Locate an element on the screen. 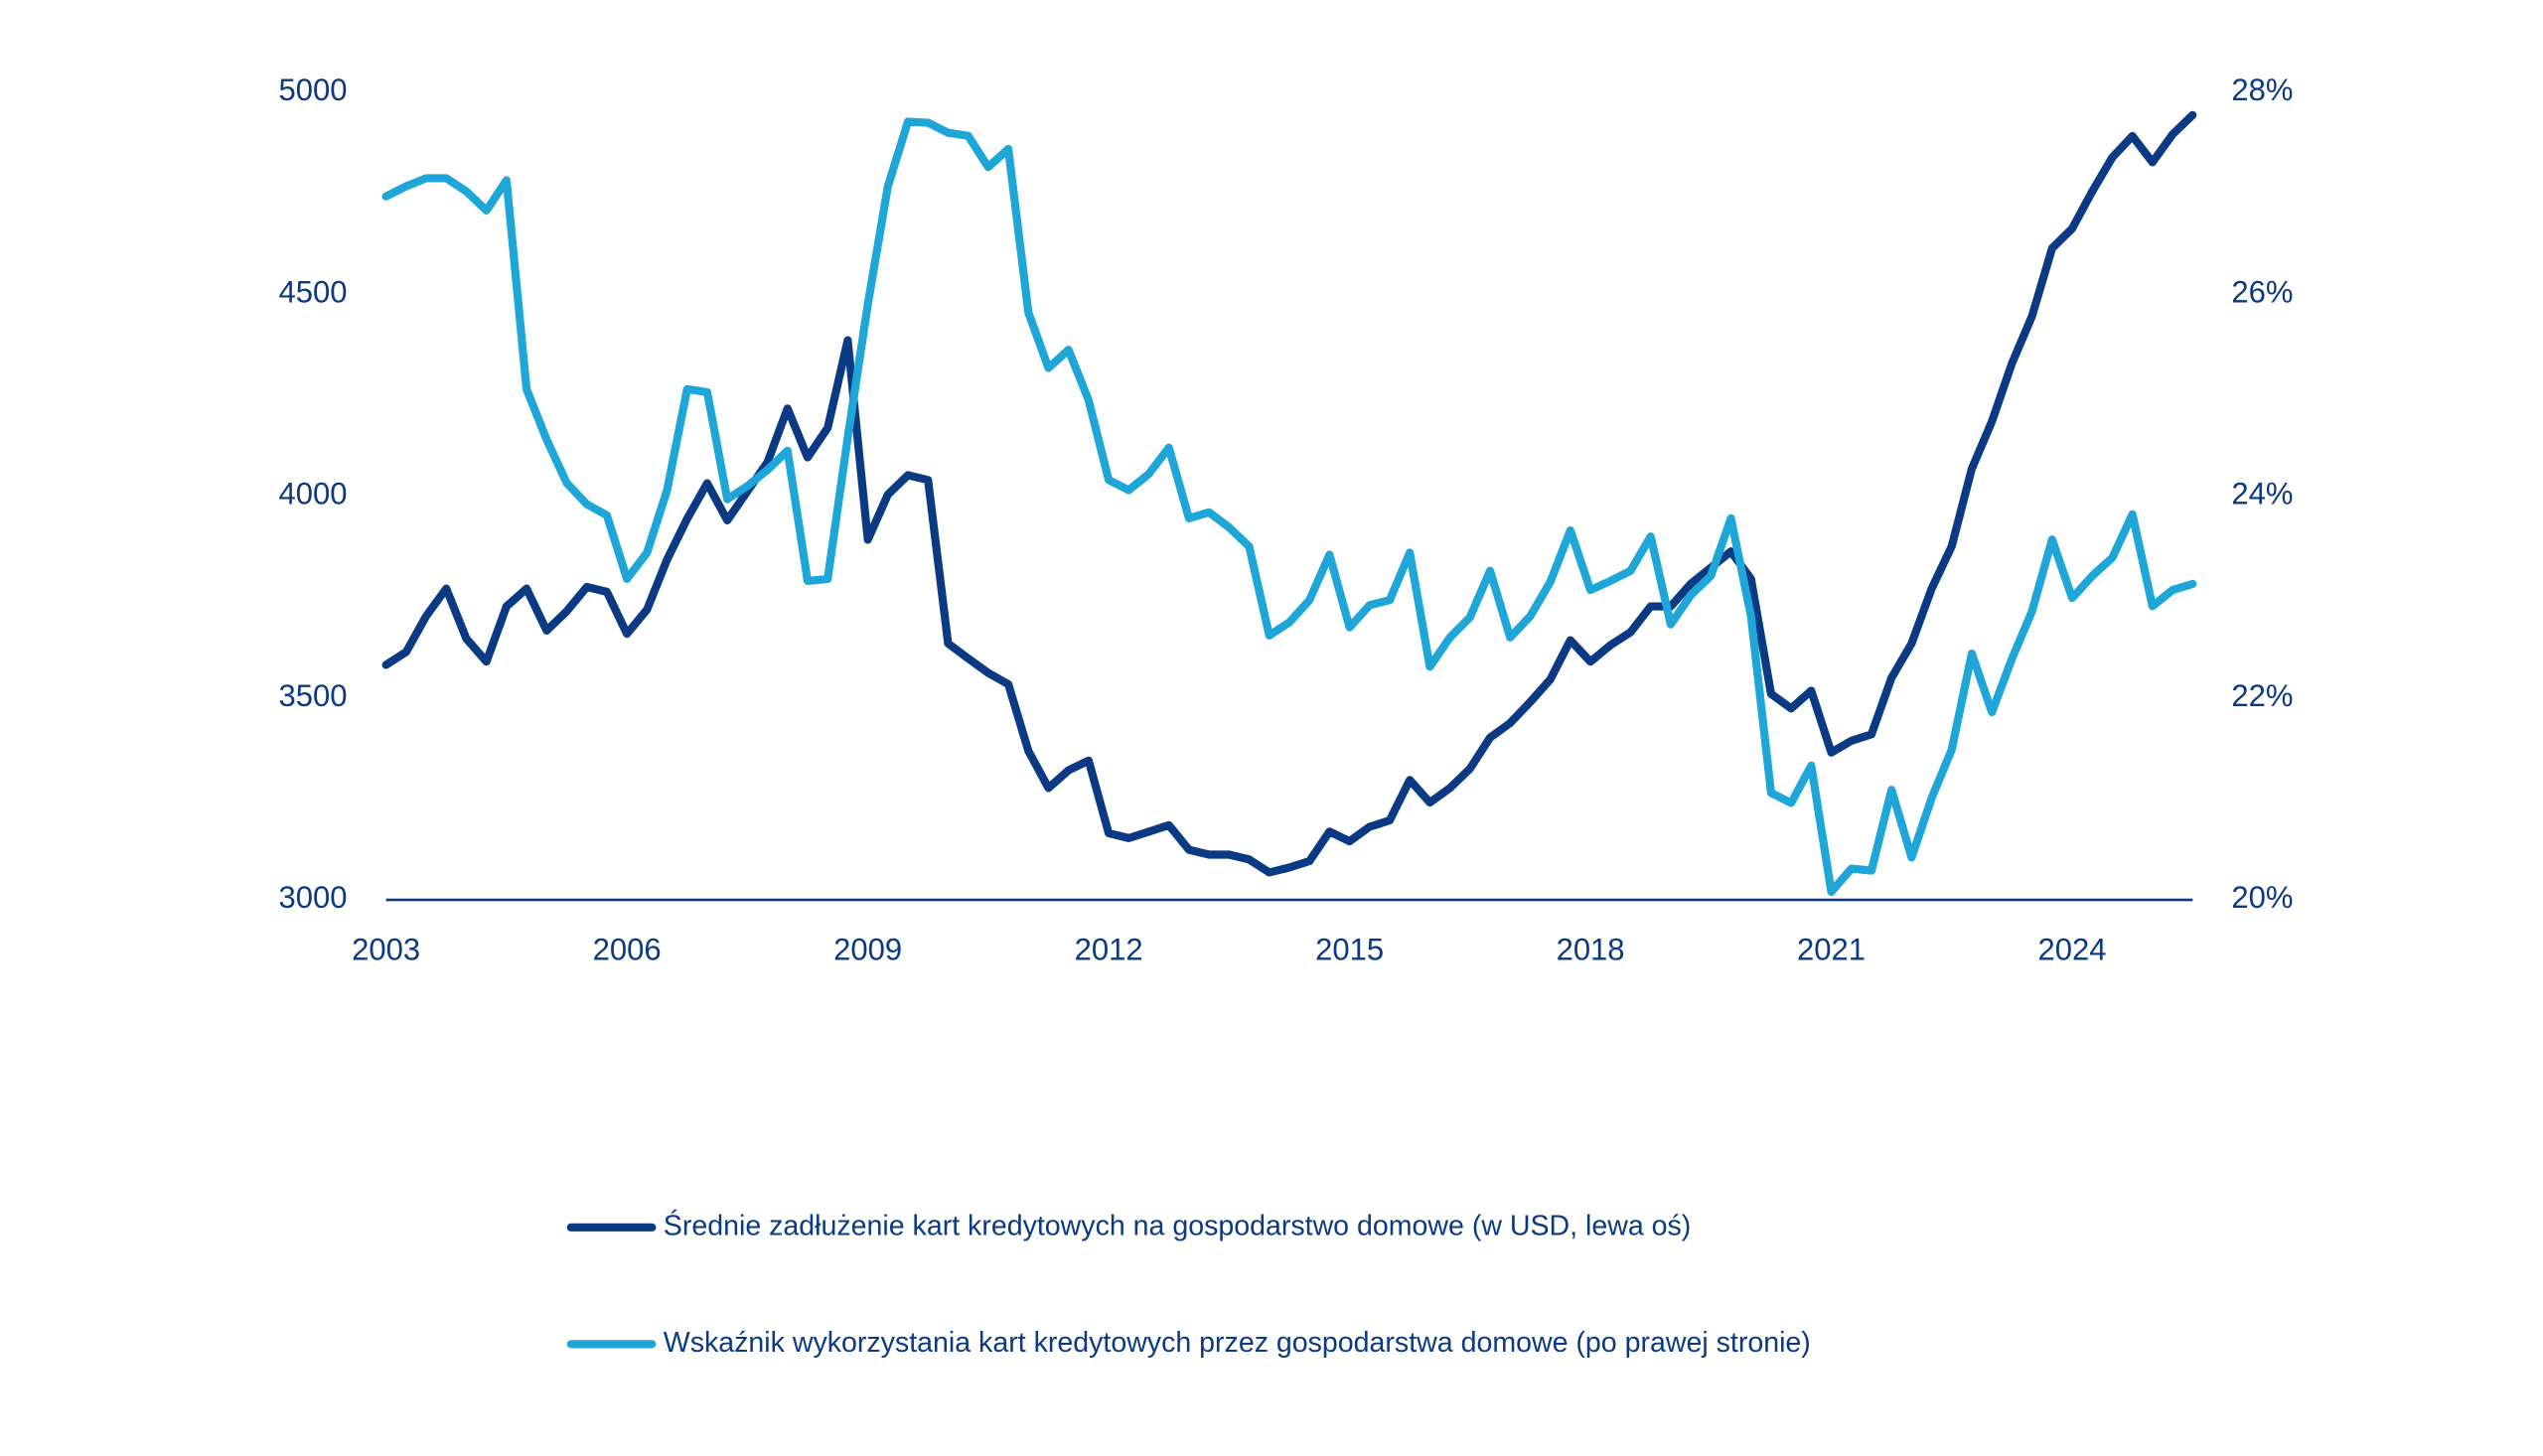 The image size is (2543, 1456). x-tick-label: 2012 is located at coordinates (1109, 949).